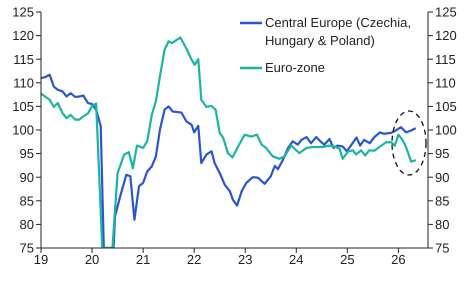 The height and width of the screenshot is (285, 471). I want to click on y-tick-label: 115, so click(23, 59).